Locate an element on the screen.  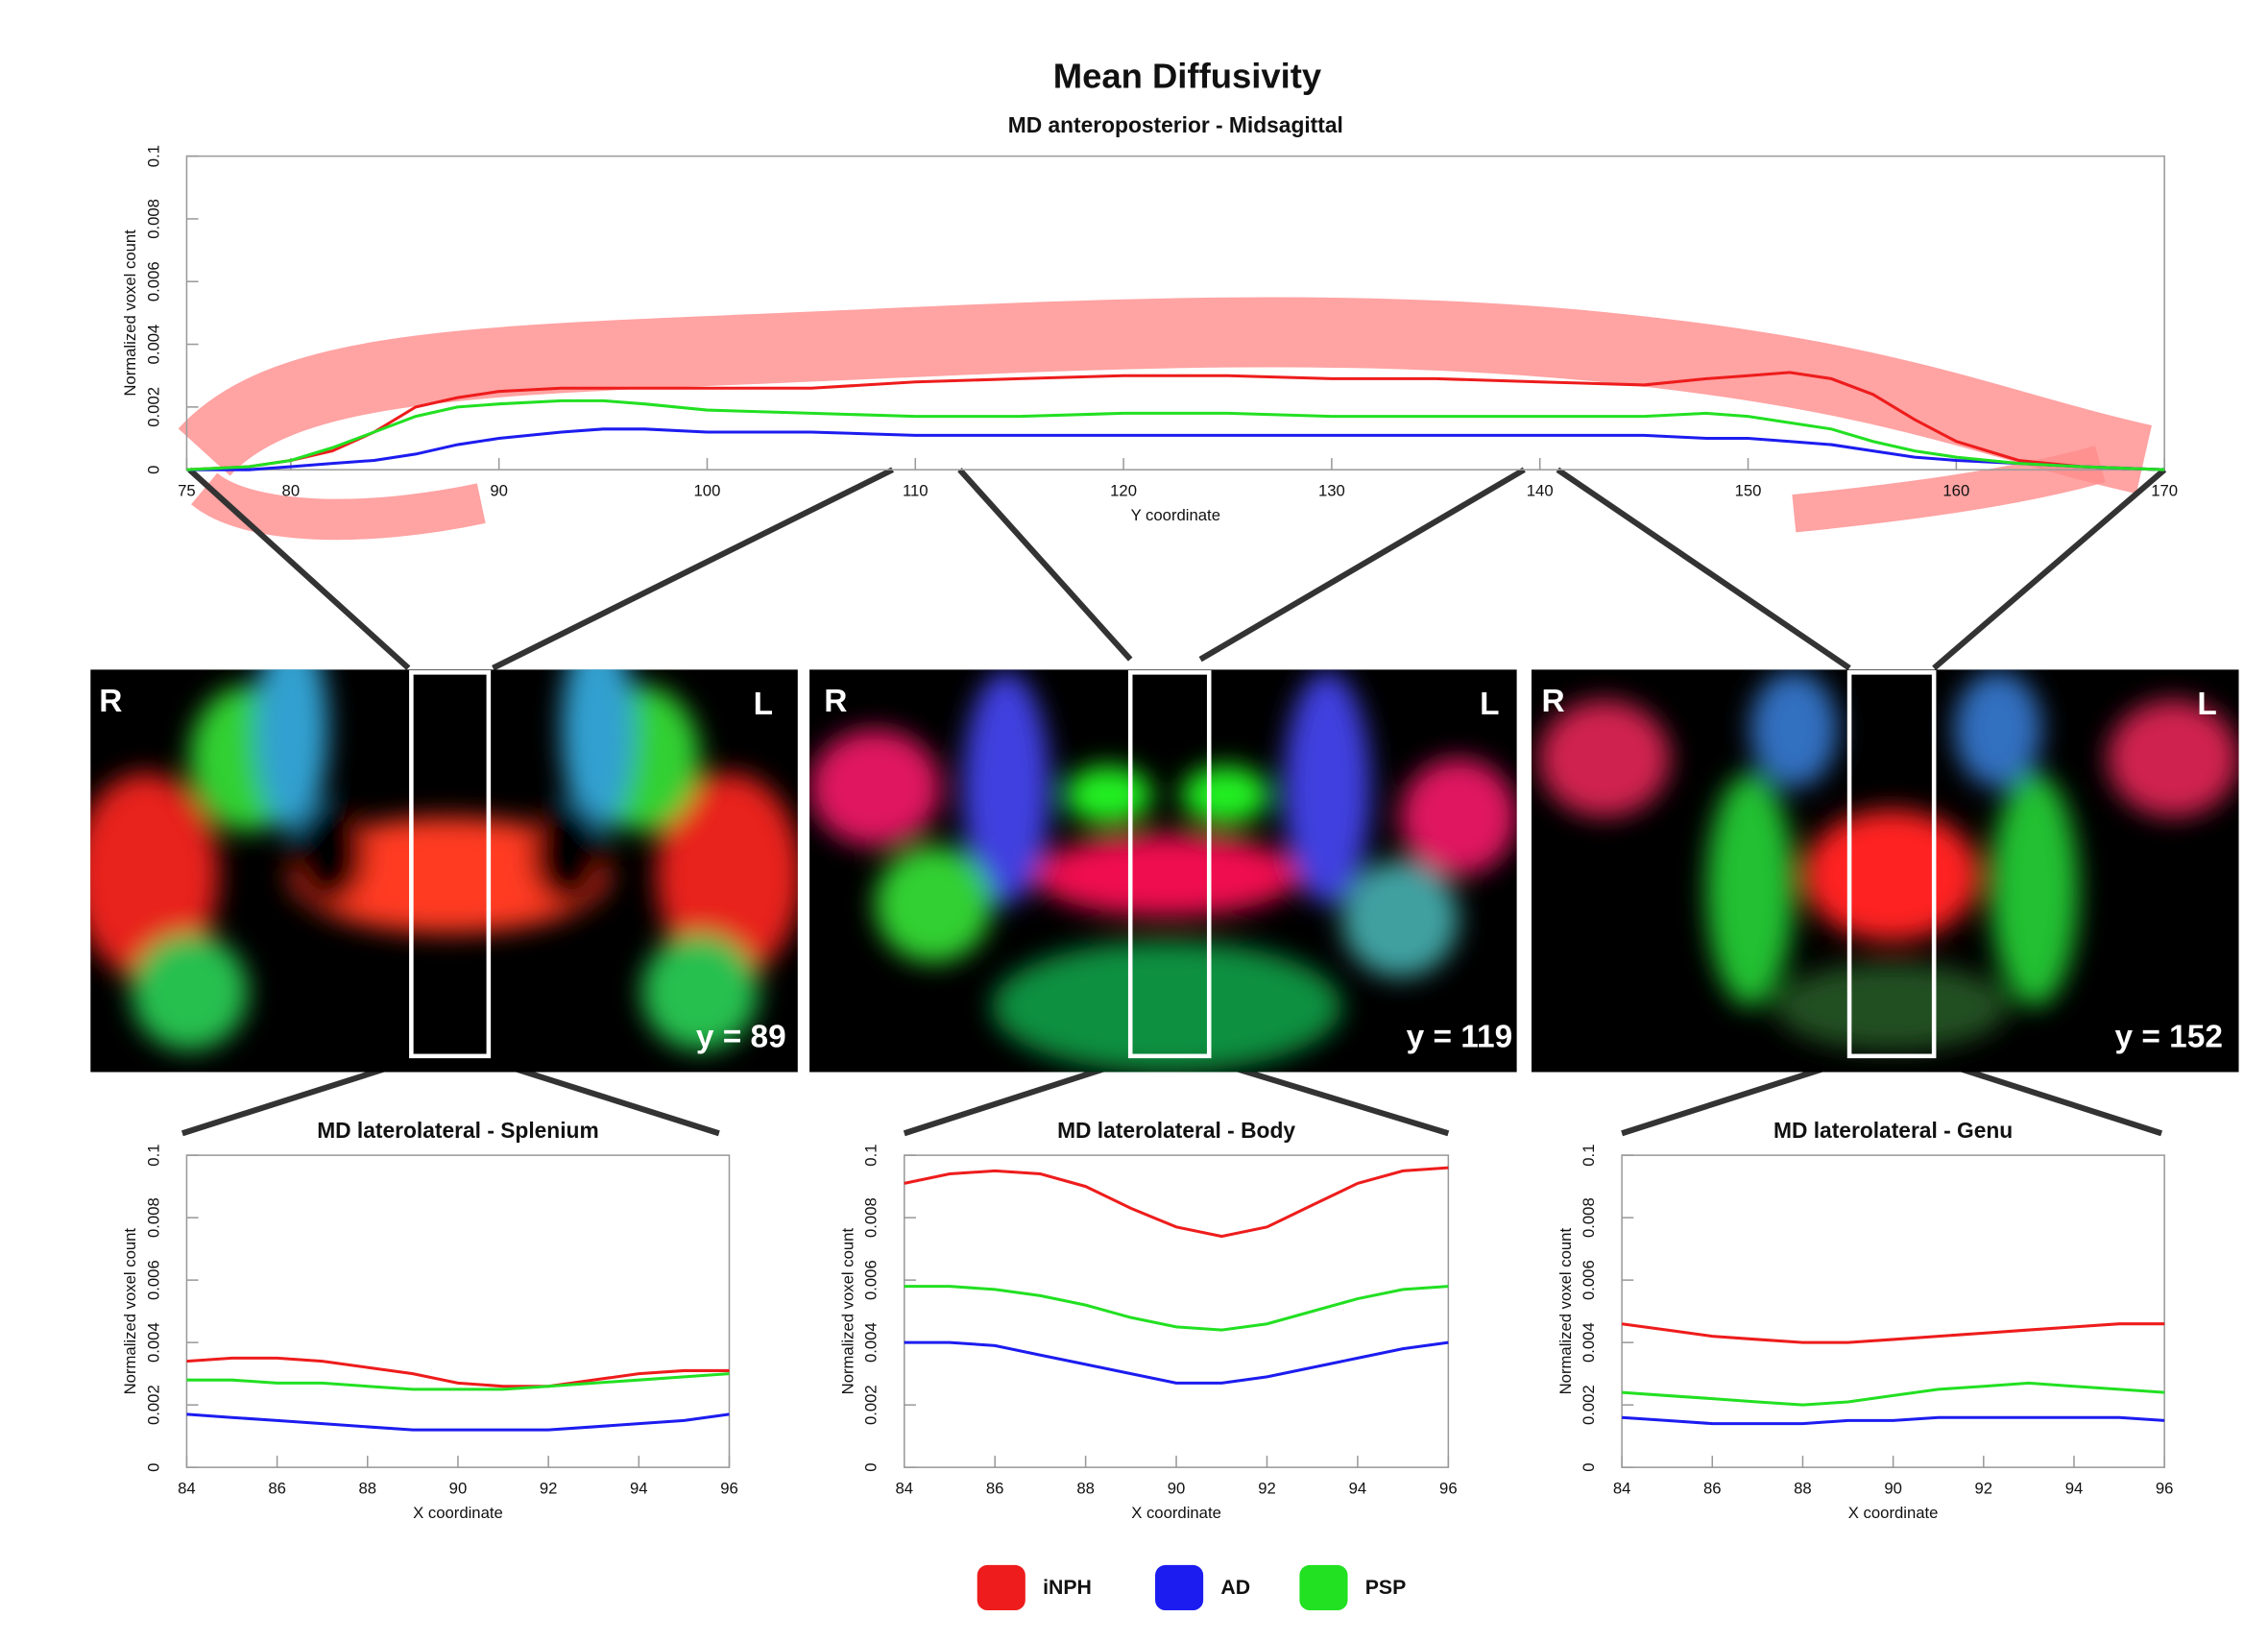
chart-title: MD laterolateral - Genu is located at coordinates (1893, 1130).